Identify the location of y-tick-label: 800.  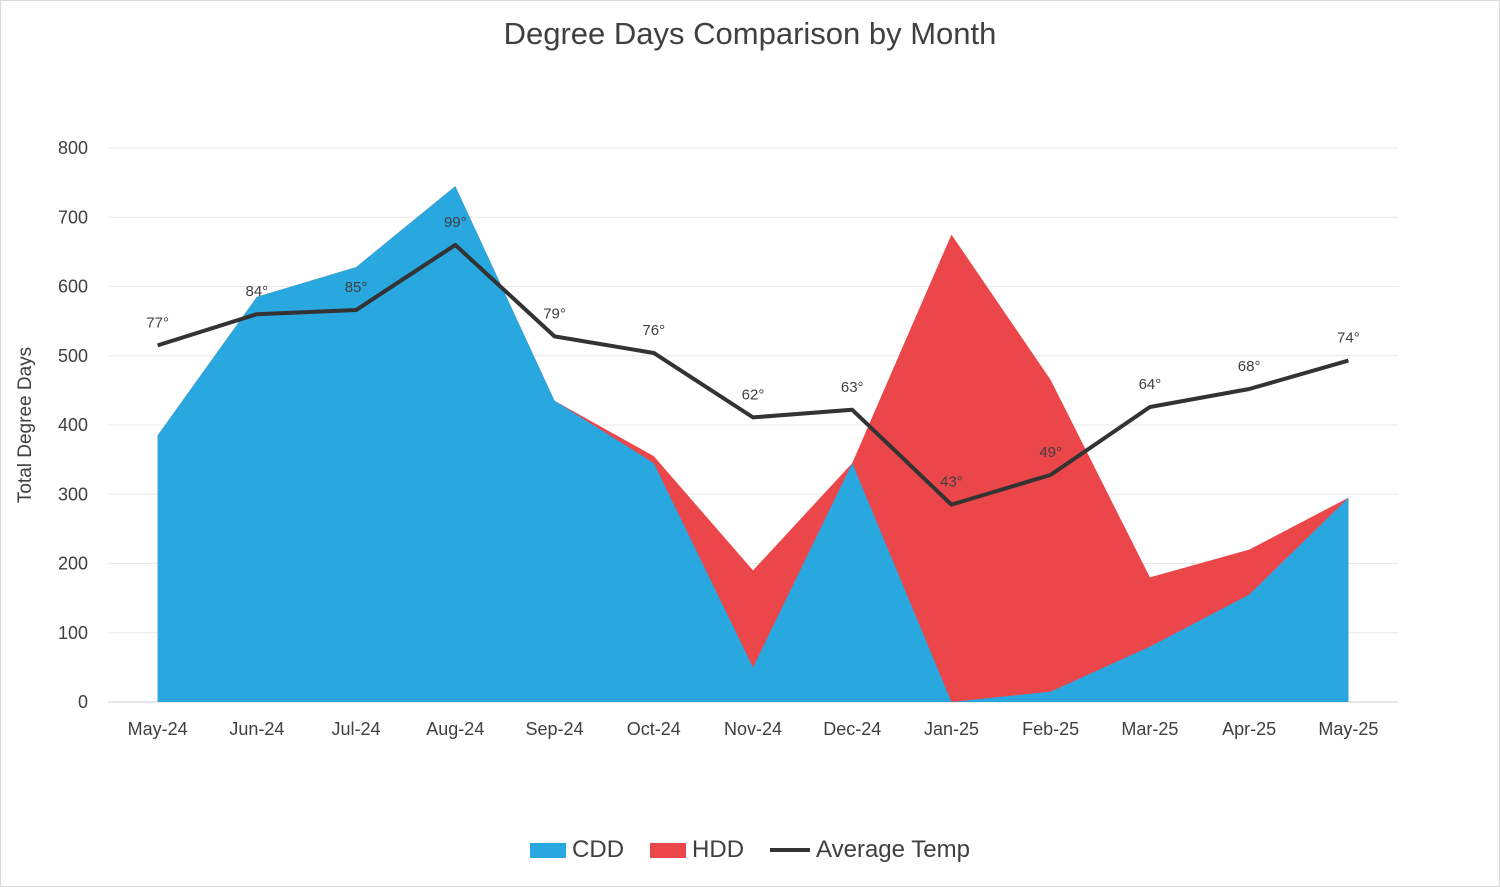
(73, 148).